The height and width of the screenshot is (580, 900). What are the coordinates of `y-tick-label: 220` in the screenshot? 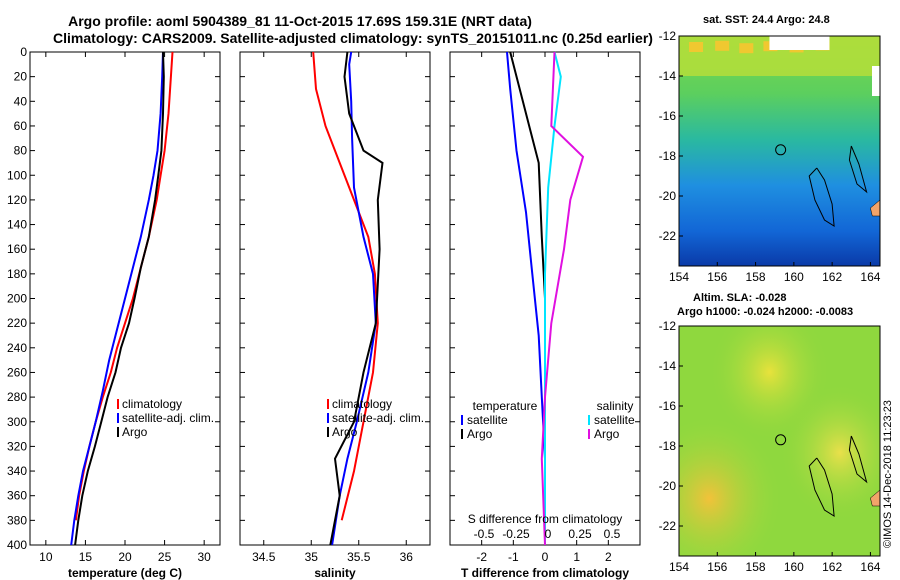 It's located at (17, 323).